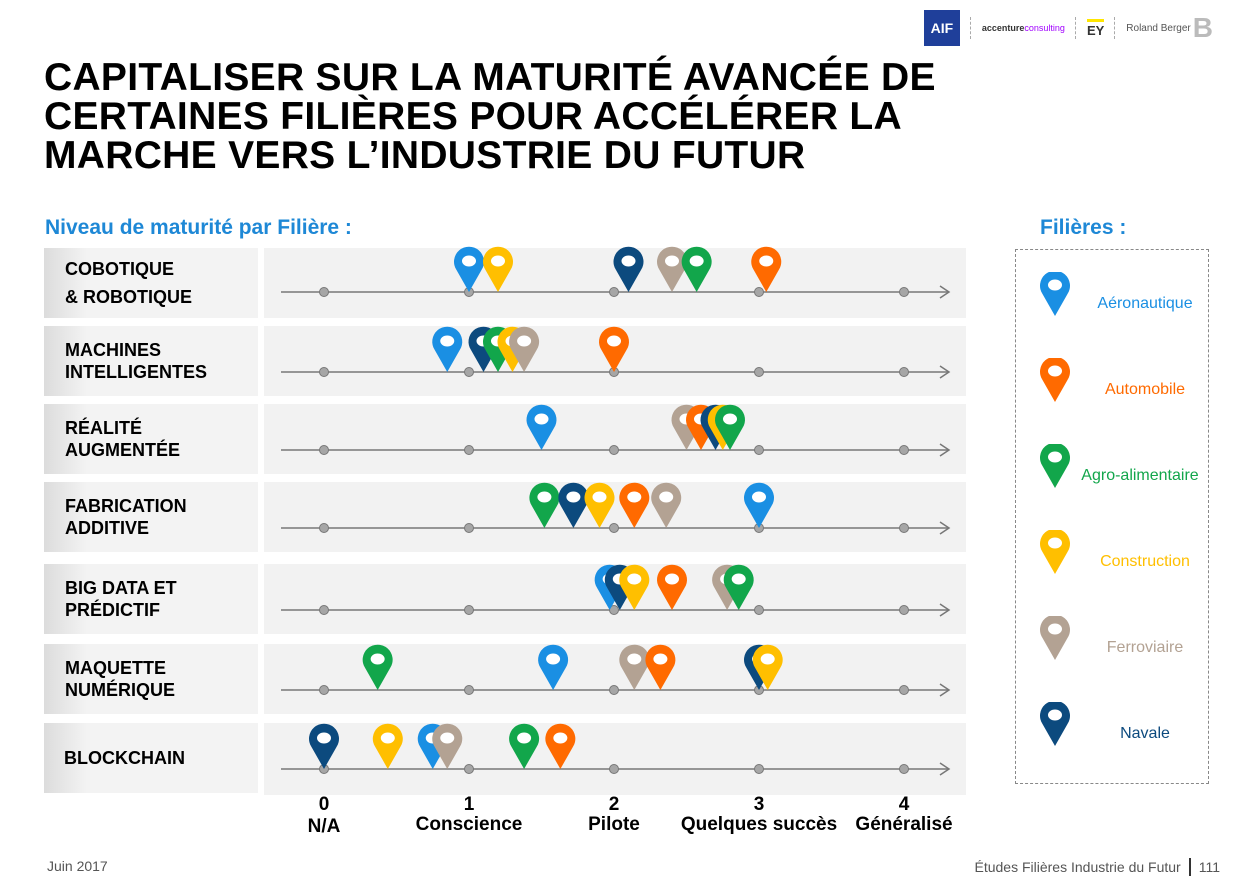  Describe the element at coordinates (104, 428) in the screenshot. I see `category-label-line: RÉALITÉ` at that location.